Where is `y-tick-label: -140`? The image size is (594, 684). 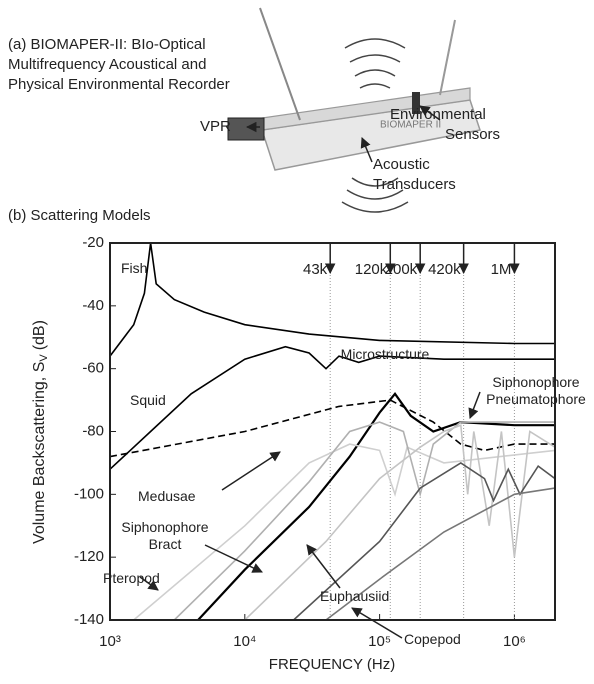 y-tick-label: -140 is located at coordinates (89, 619).